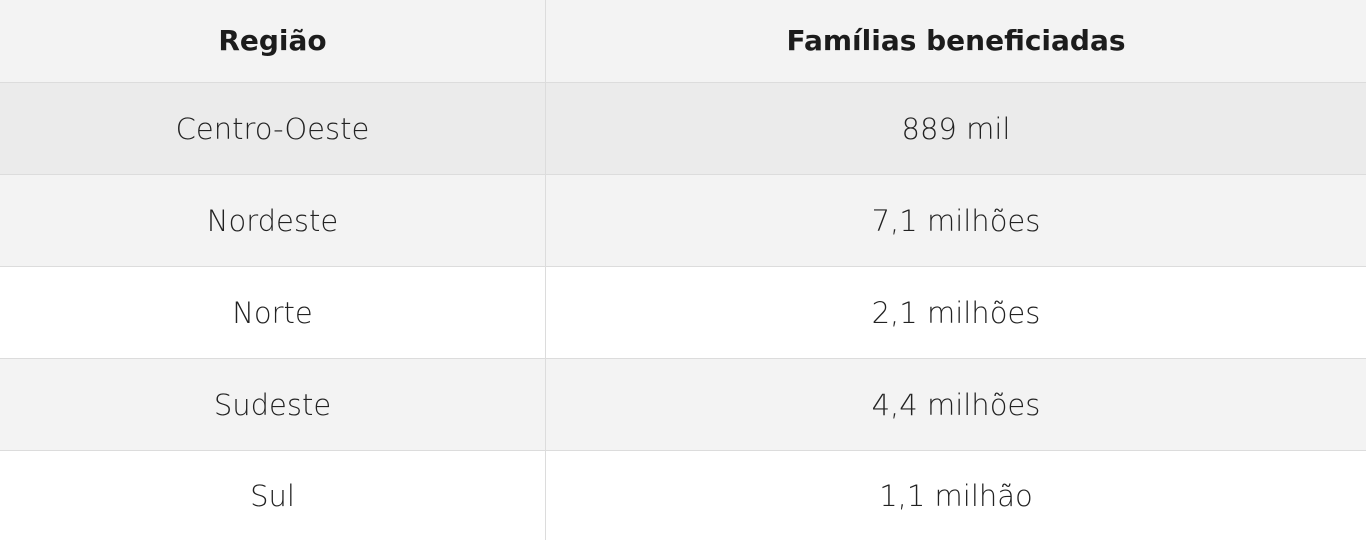 Image resolution: width=1366 pixels, height=540 pixels. What do you see at coordinates (273, 495) in the screenshot?
I see `table-cell-region: Sul` at bounding box center [273, 495].